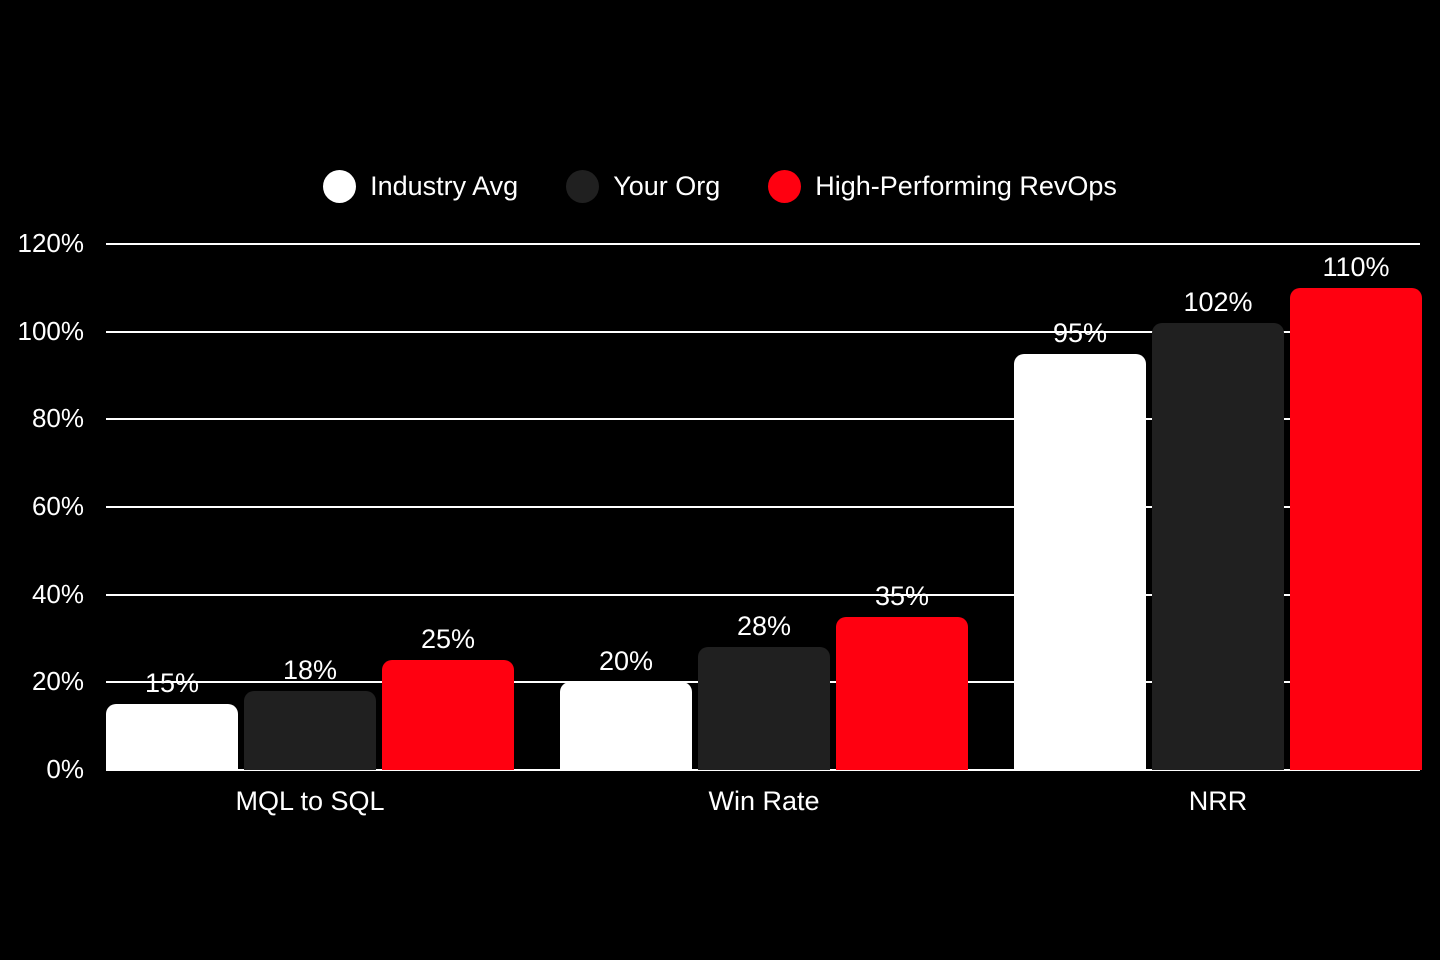  Describe the element at coordinates (763, 770) in the screenshot. I see `x-axis-baseline` at that location.